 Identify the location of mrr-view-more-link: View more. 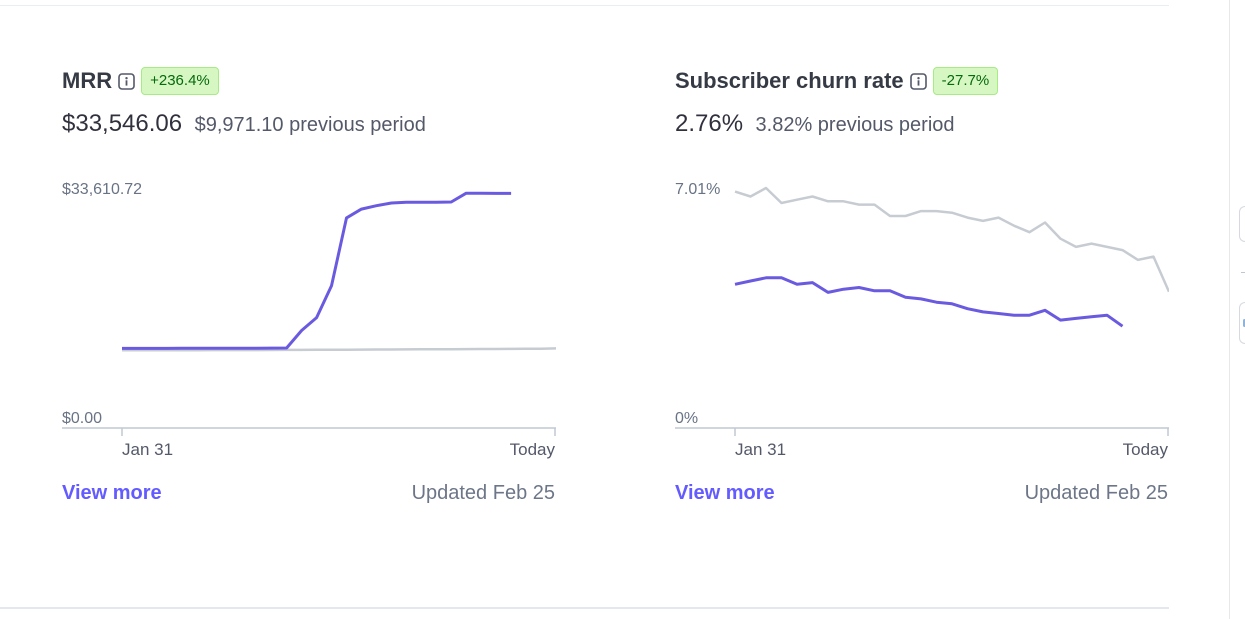
(112, 493).